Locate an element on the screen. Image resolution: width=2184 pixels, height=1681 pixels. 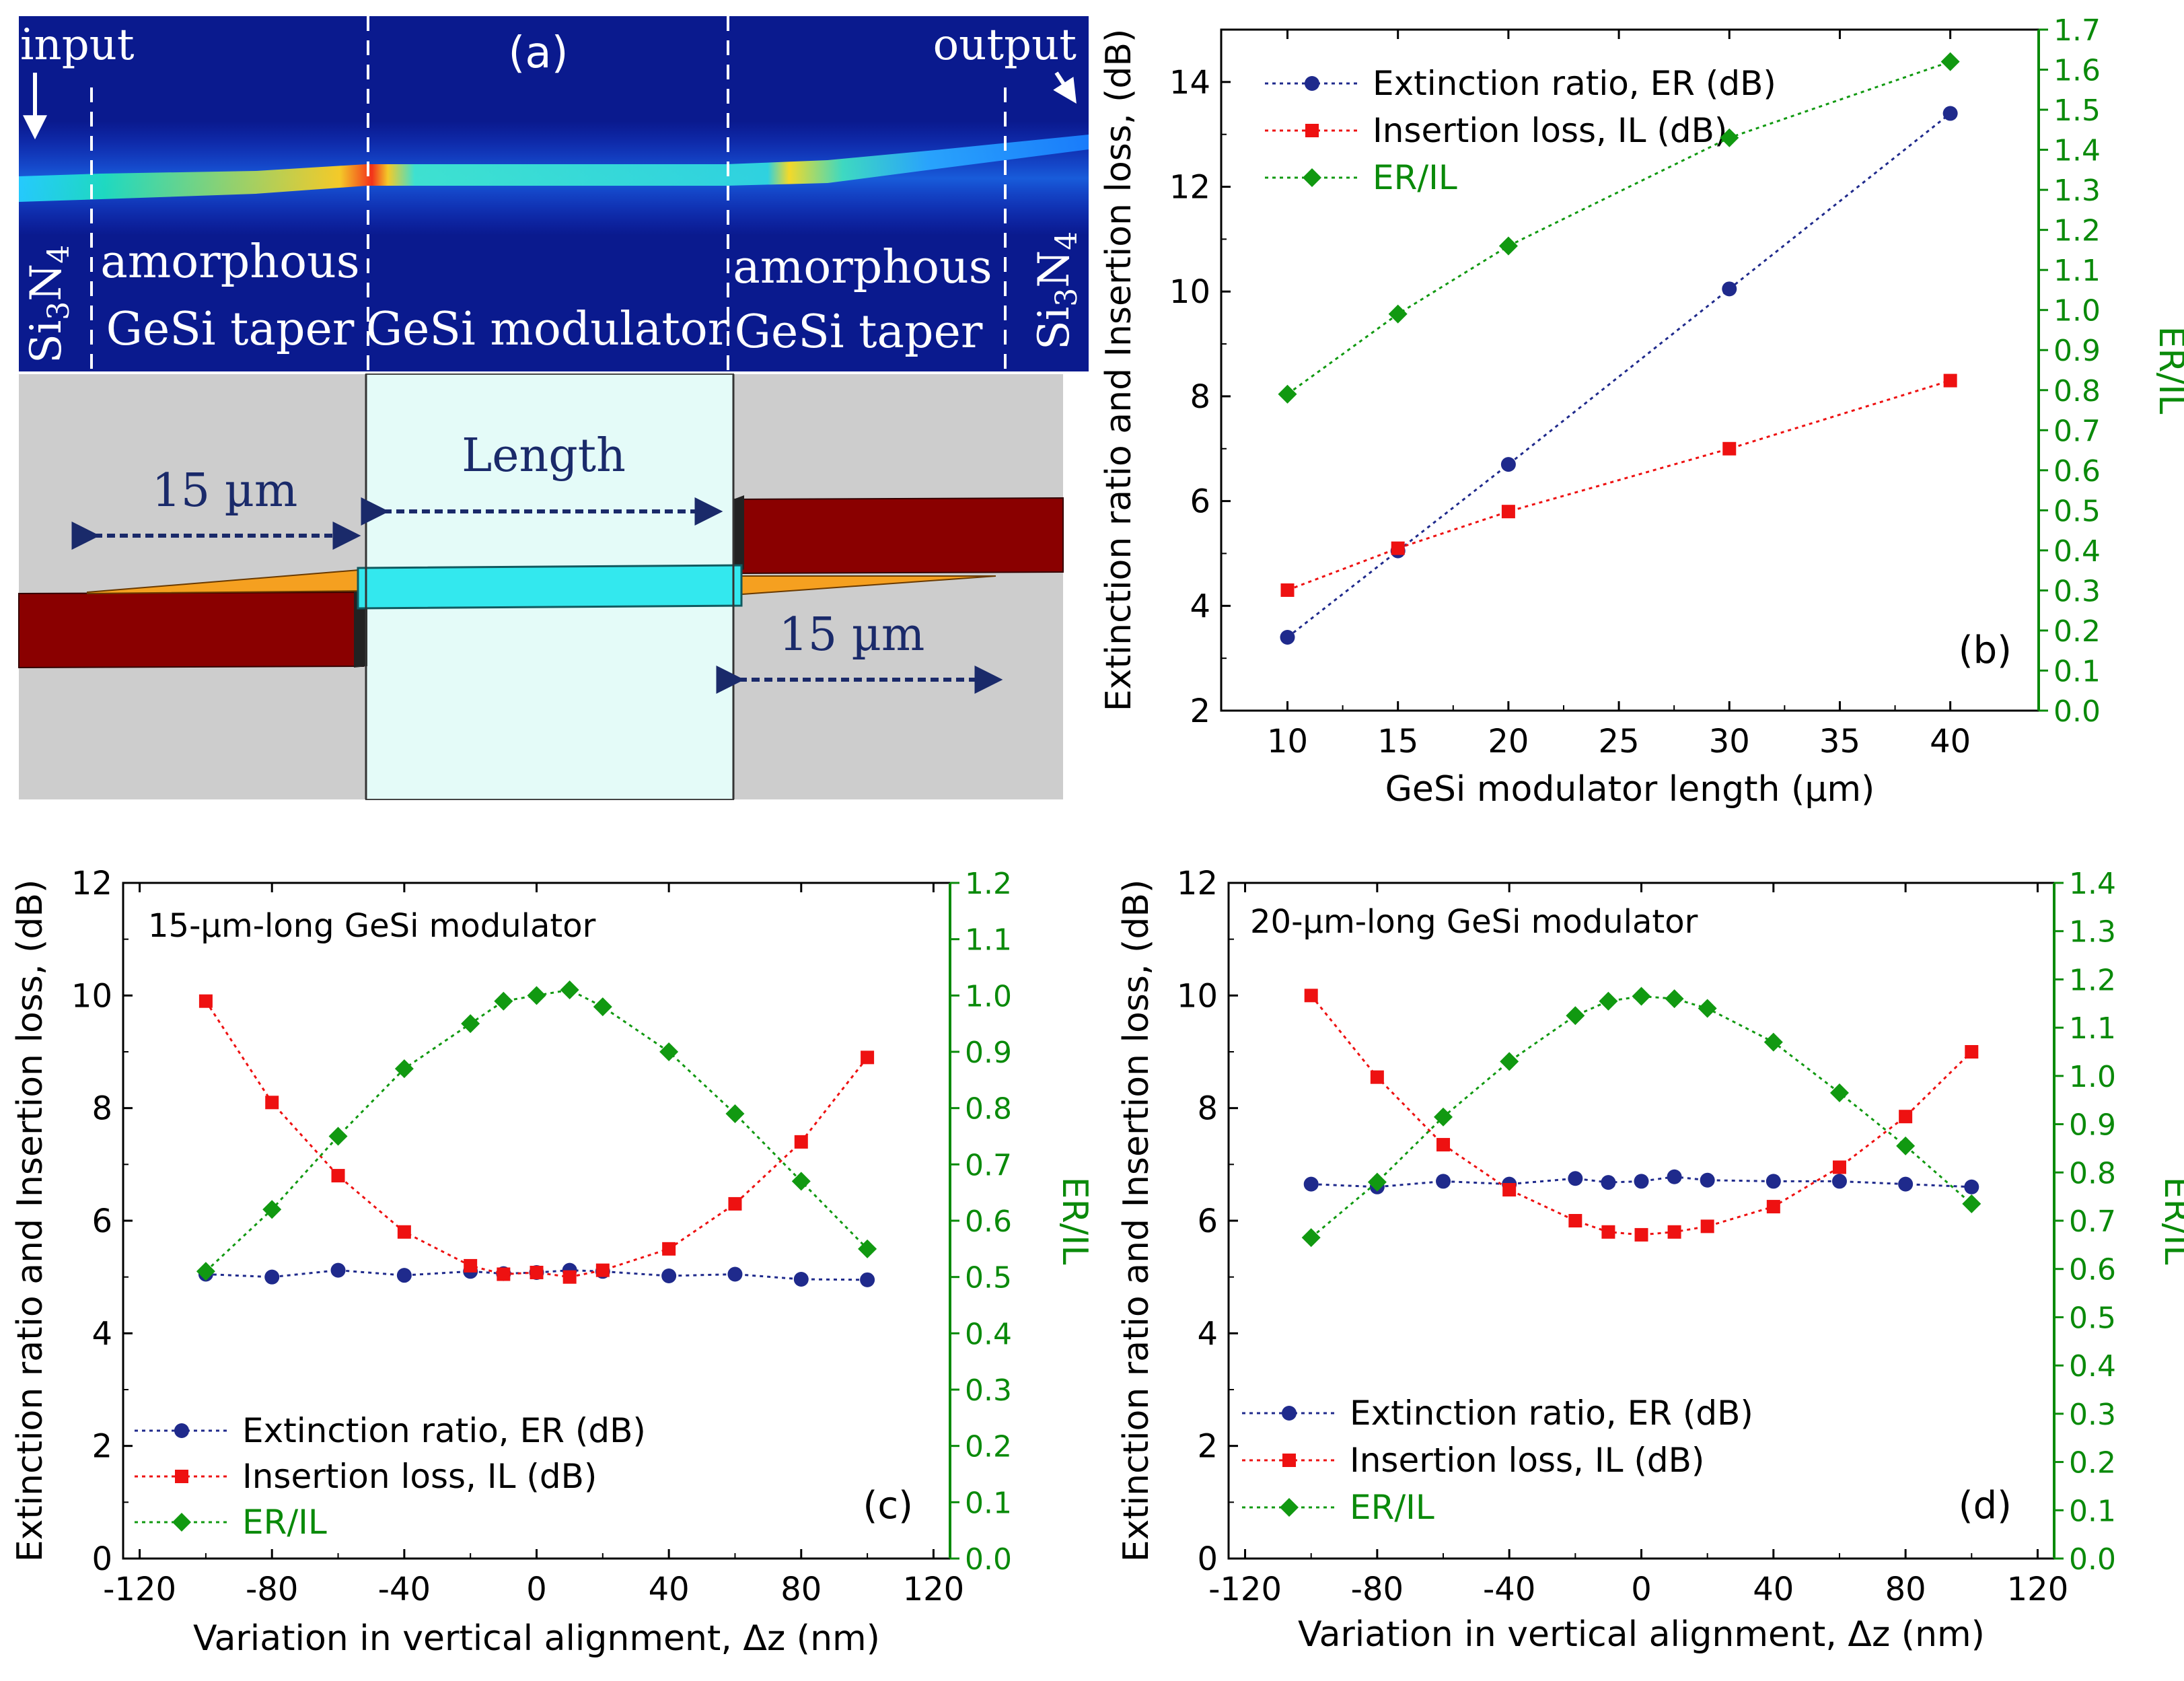
y2-tick-label: 1.0 is located at coordinates (2092, 1077).